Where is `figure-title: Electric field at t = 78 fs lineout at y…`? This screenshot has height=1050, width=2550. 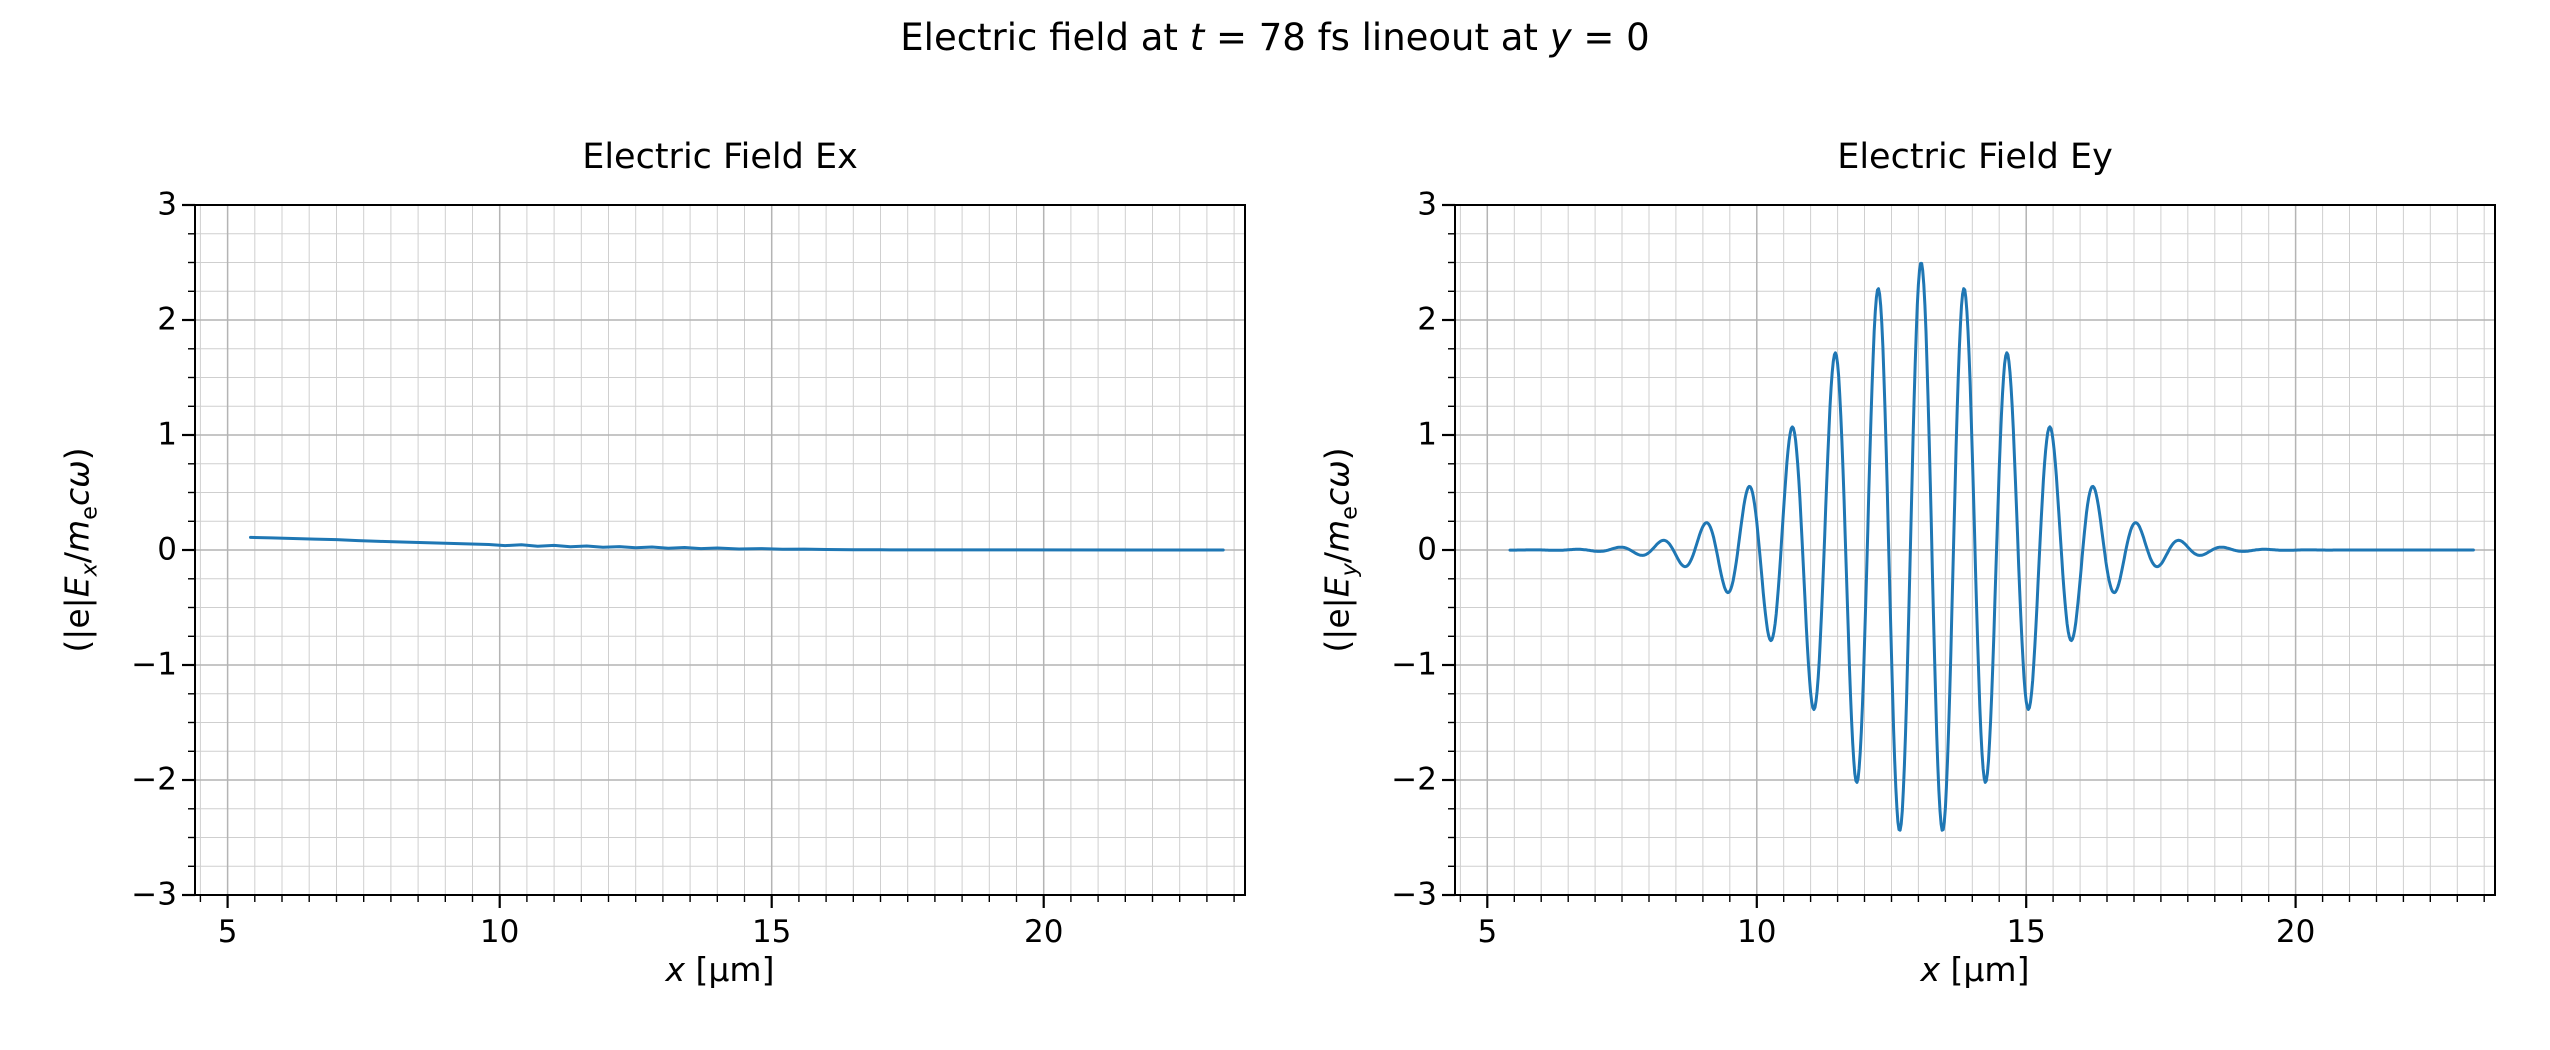
figure-title: Electric field at t = 78 fs lineout at y… is located at coordinates (1275, 37).